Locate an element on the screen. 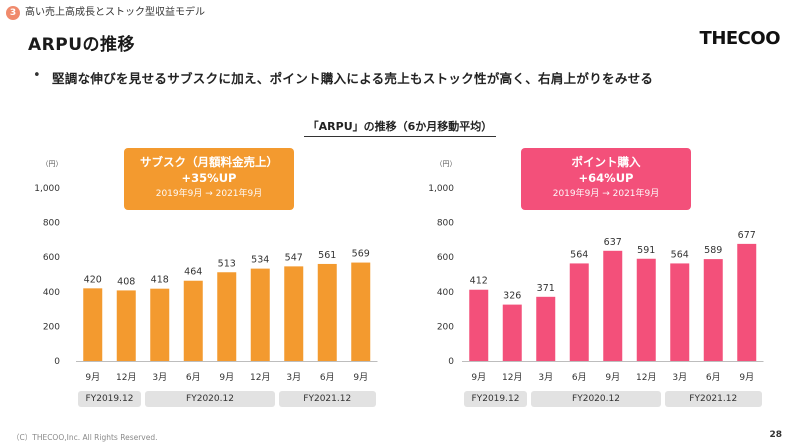 The width and height of the screenshot is (800, 448). points-unit-label: （円） is located at coordinates (446, 164).